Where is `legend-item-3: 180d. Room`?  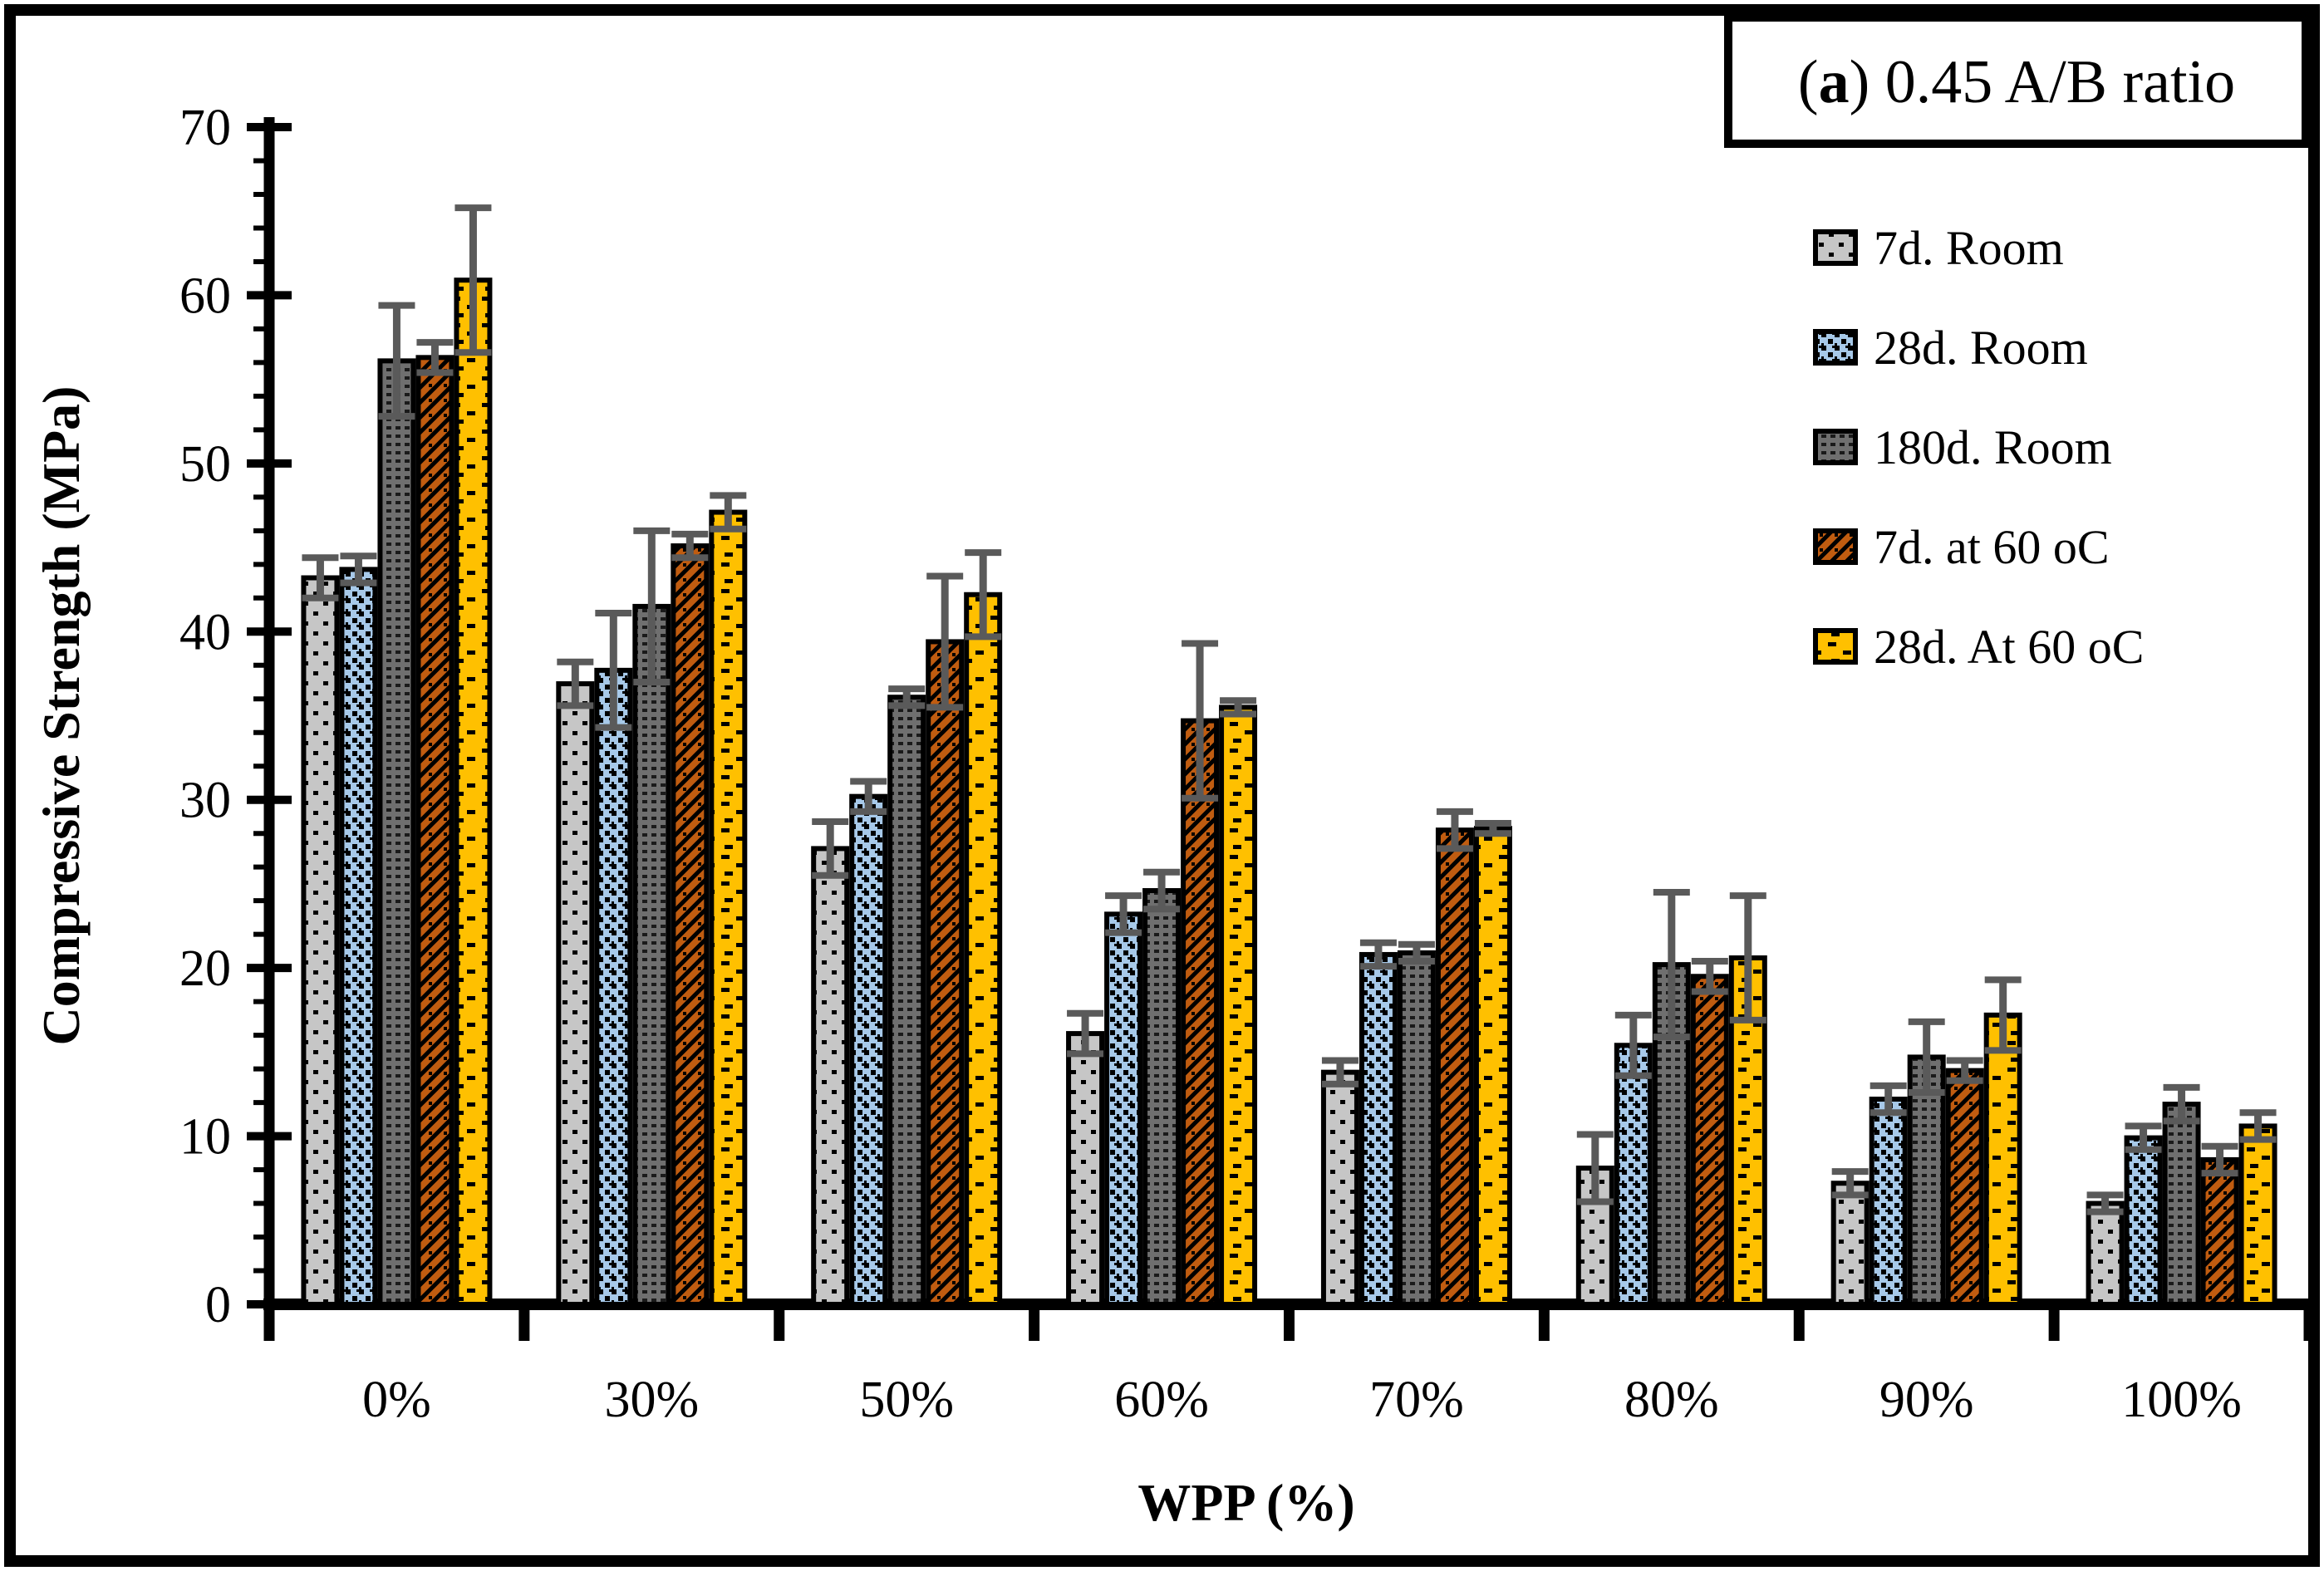 legend-item-3: 180d. Room is located at coordinates (1962, 447).